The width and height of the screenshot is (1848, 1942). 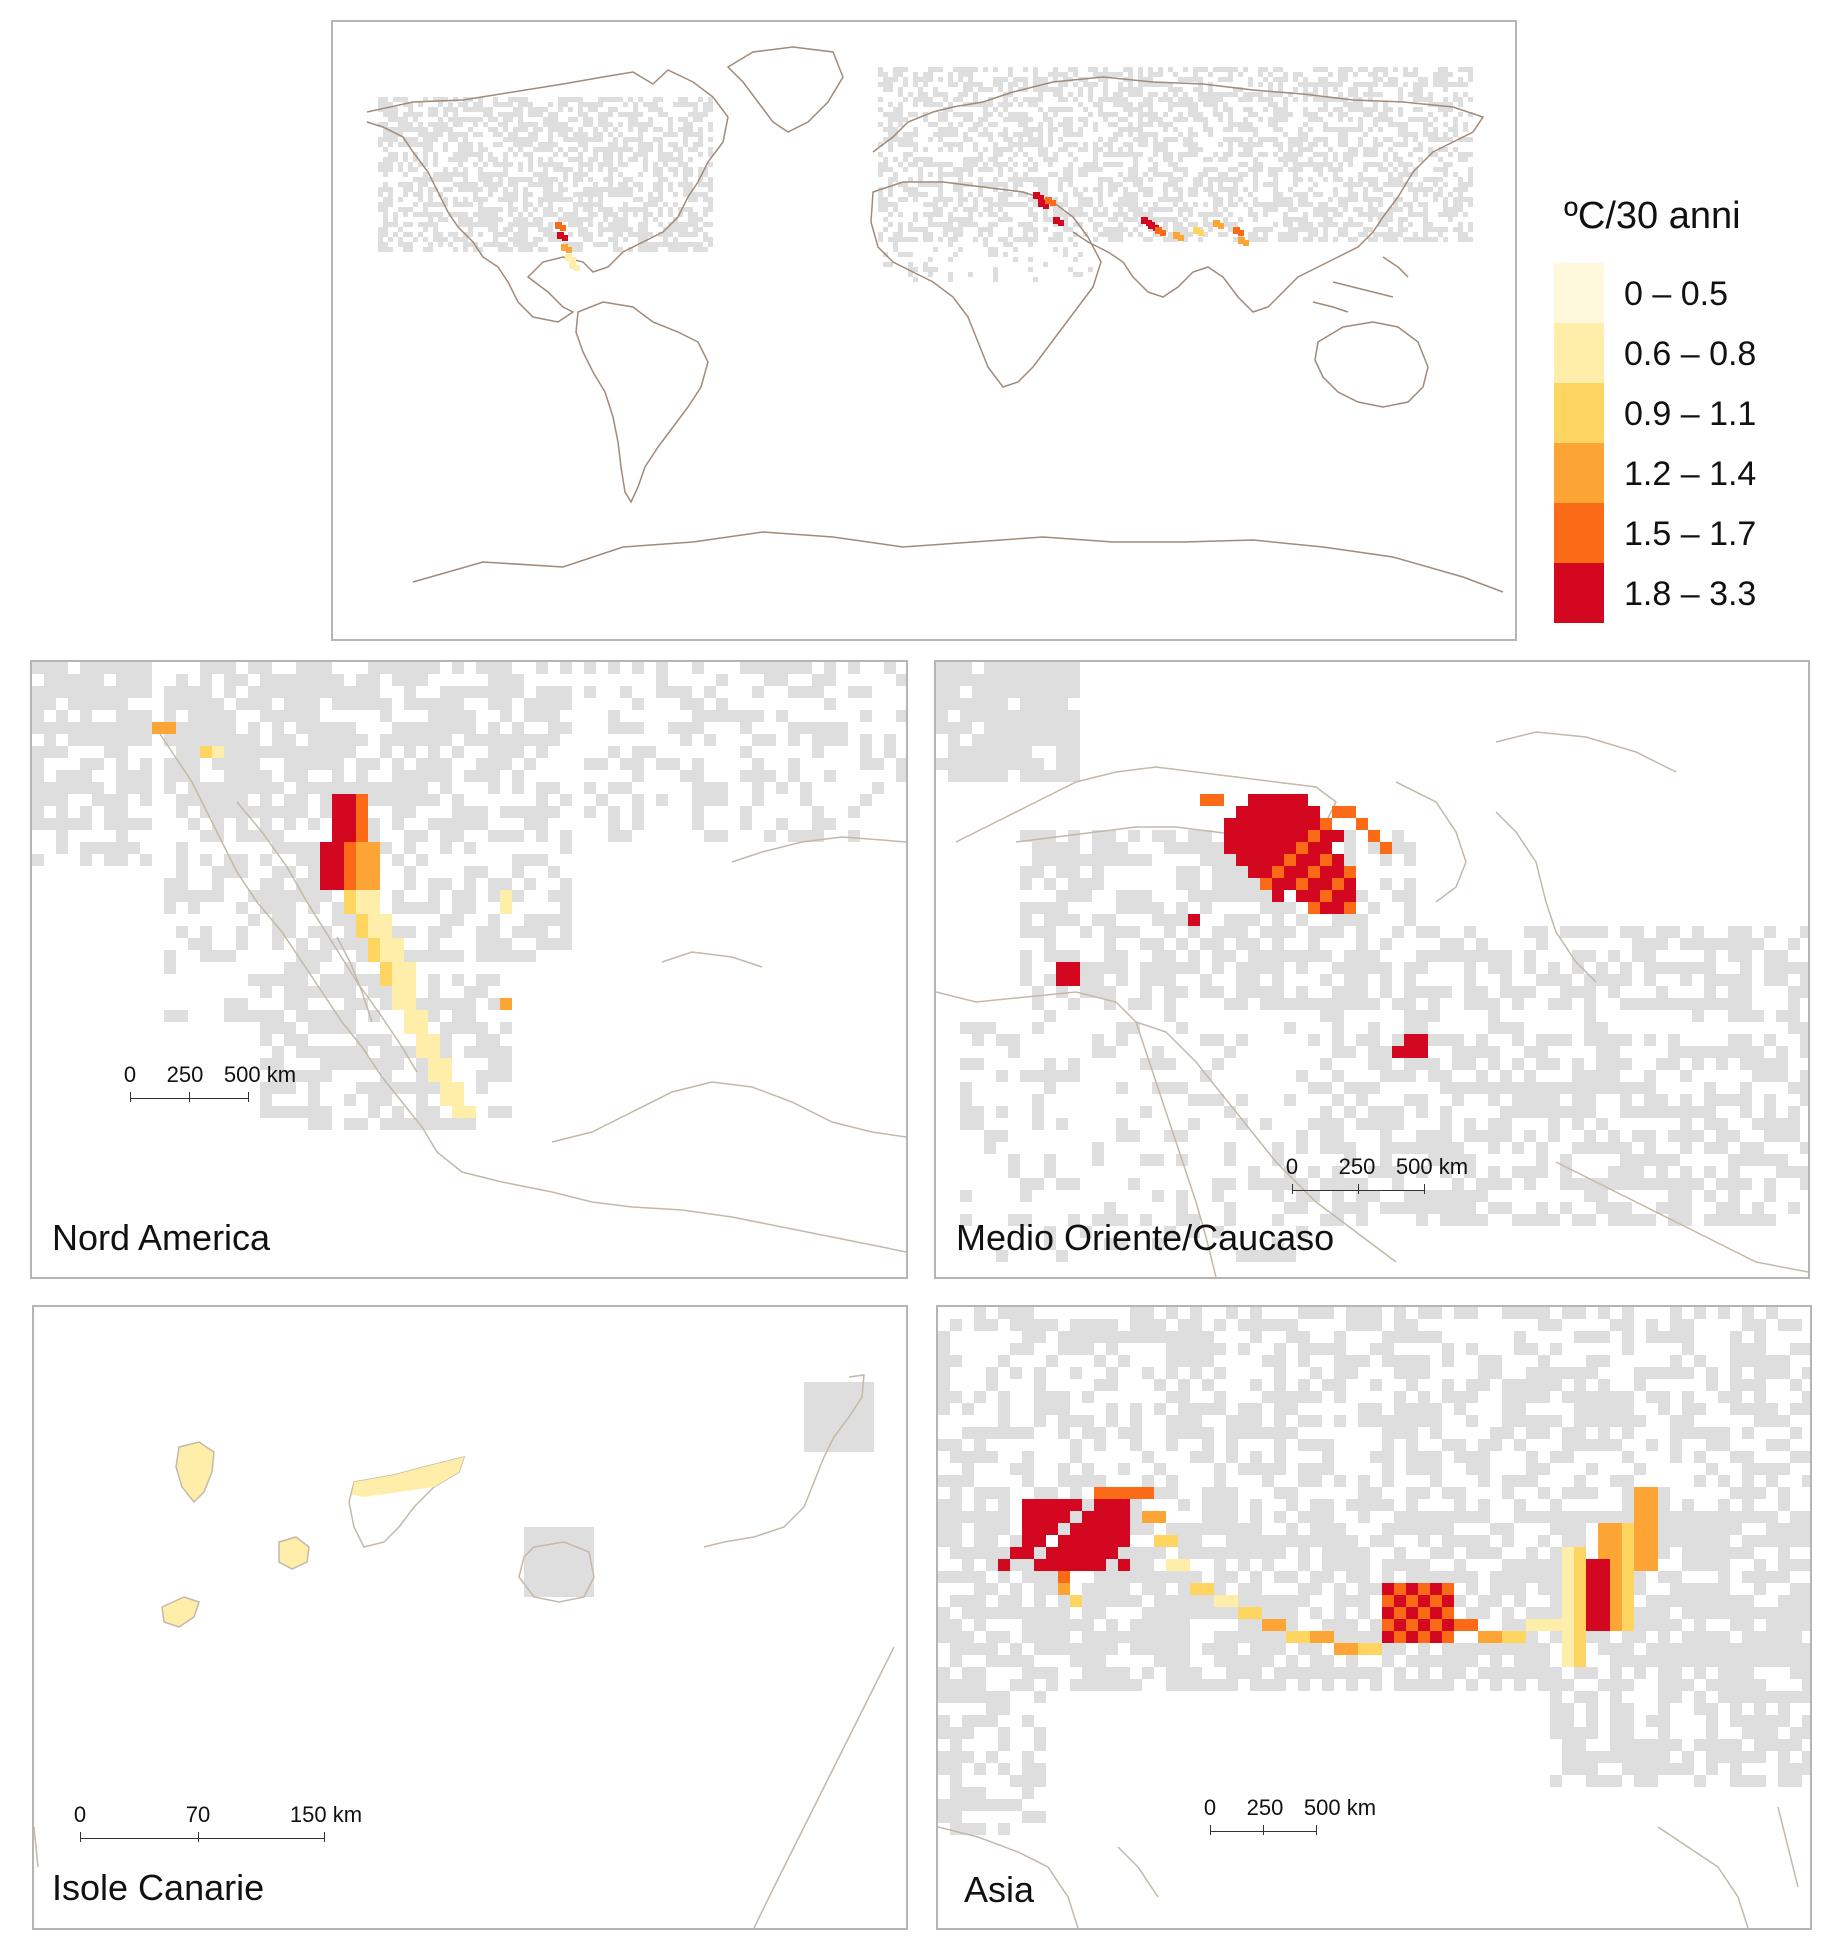 I want to click on legend-swatch, so click(x=1579, y=473).